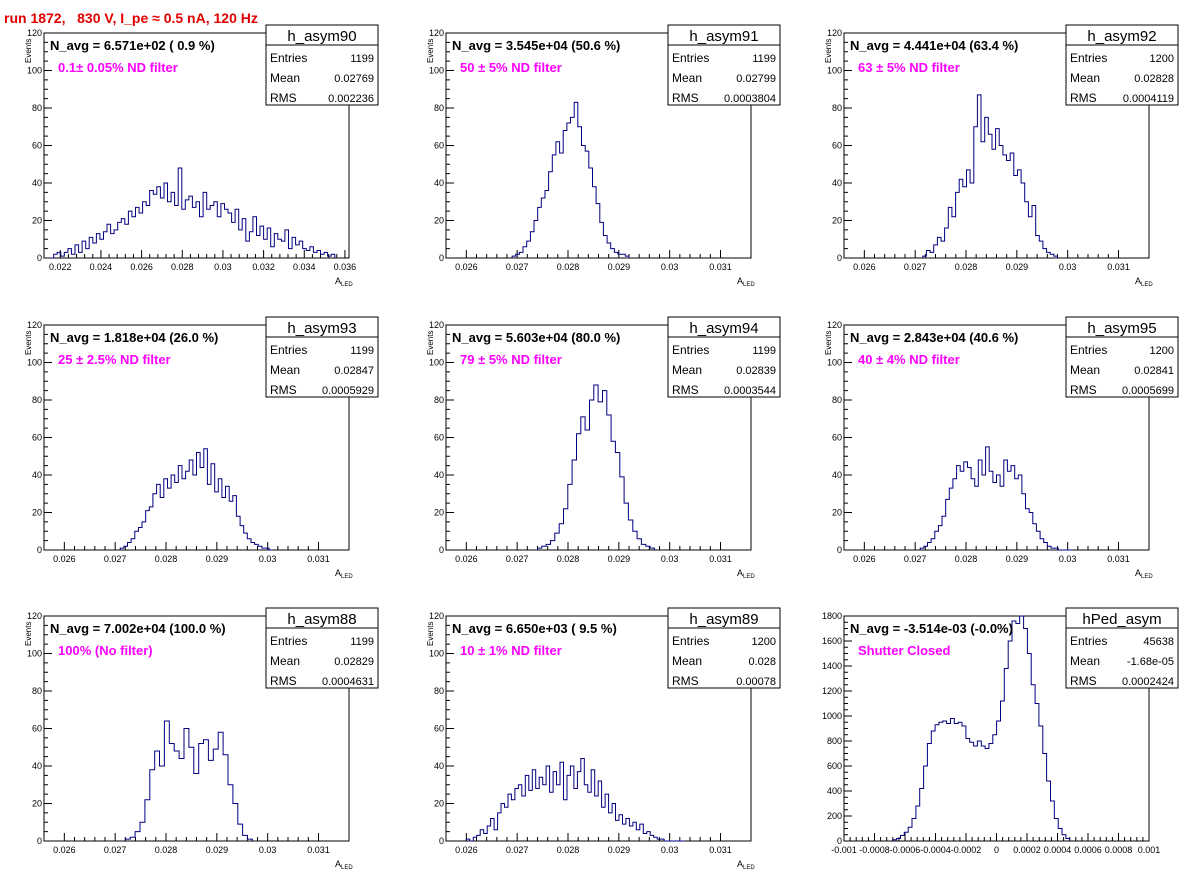 The height and width of the screenshot is (872, 1196). I want to click on y-tick-label: 200, so click(834, 816).